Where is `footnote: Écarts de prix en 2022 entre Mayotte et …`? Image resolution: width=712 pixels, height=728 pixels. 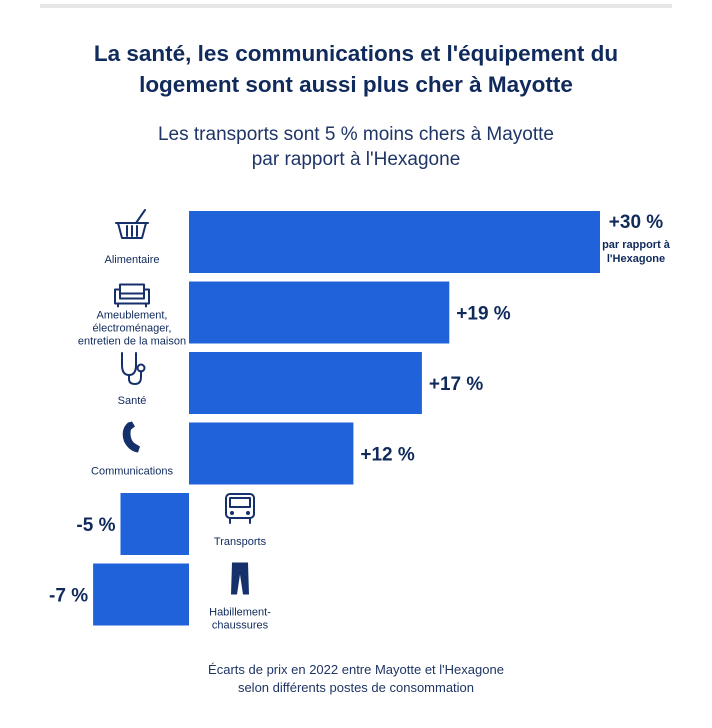
footnote: Écarts de prix en 2022 entre Mayotte et … is located at coordinates (356, 679).